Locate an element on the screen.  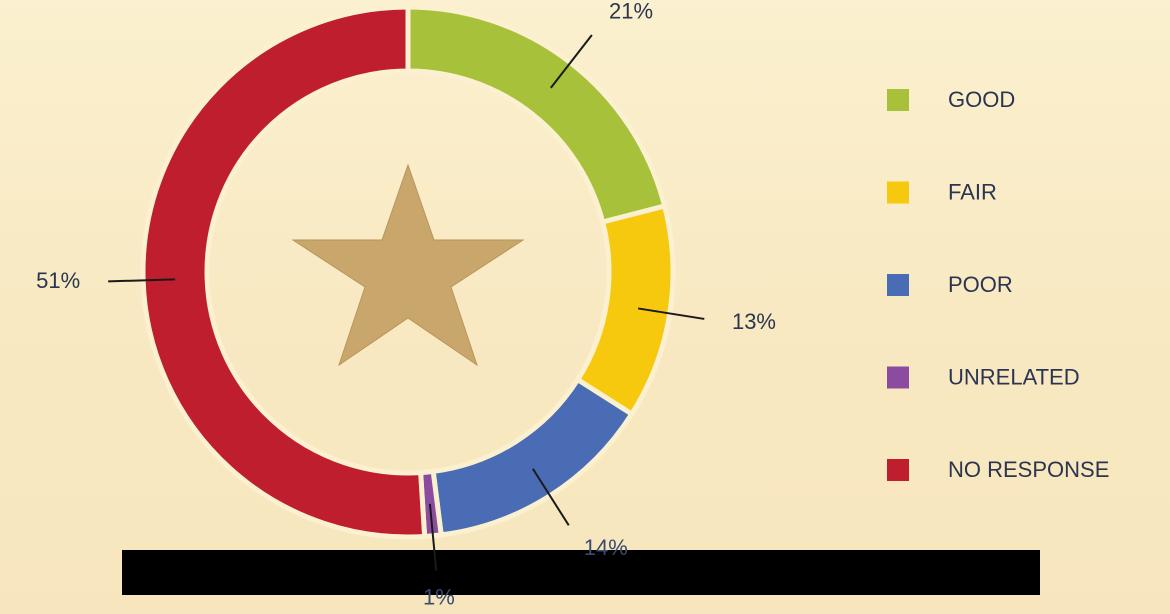
data-label: 21% is located at coordinates (631, 12).